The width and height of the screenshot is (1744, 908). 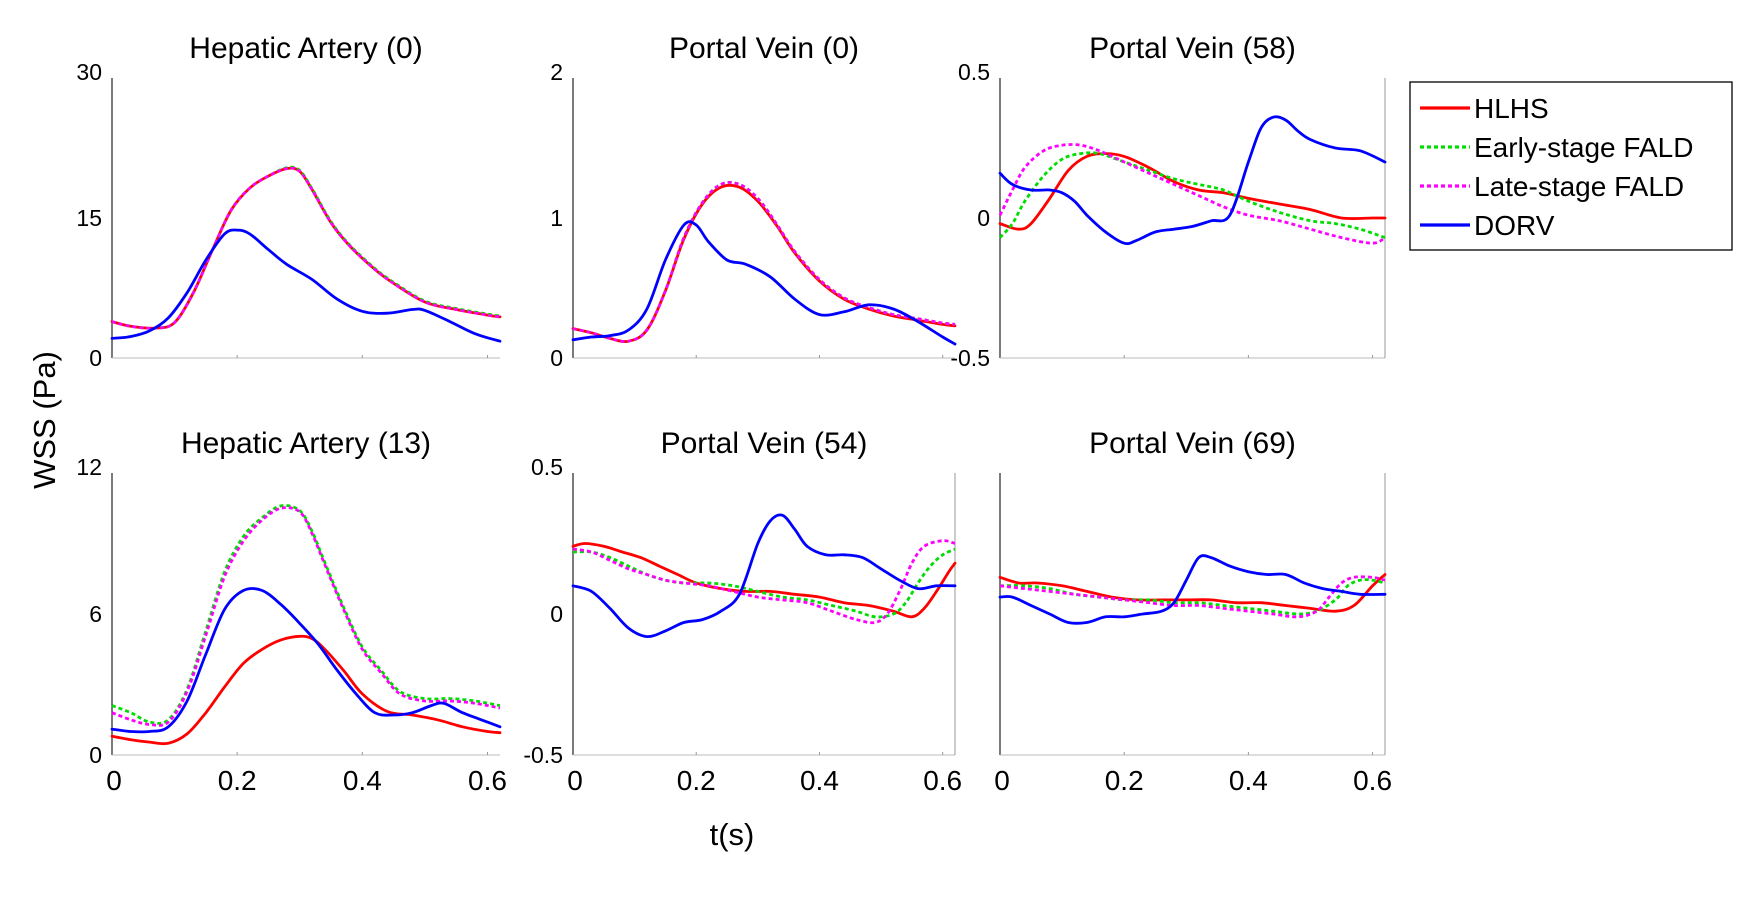 I want to click on legend-box, so click(x=1571, y=166).